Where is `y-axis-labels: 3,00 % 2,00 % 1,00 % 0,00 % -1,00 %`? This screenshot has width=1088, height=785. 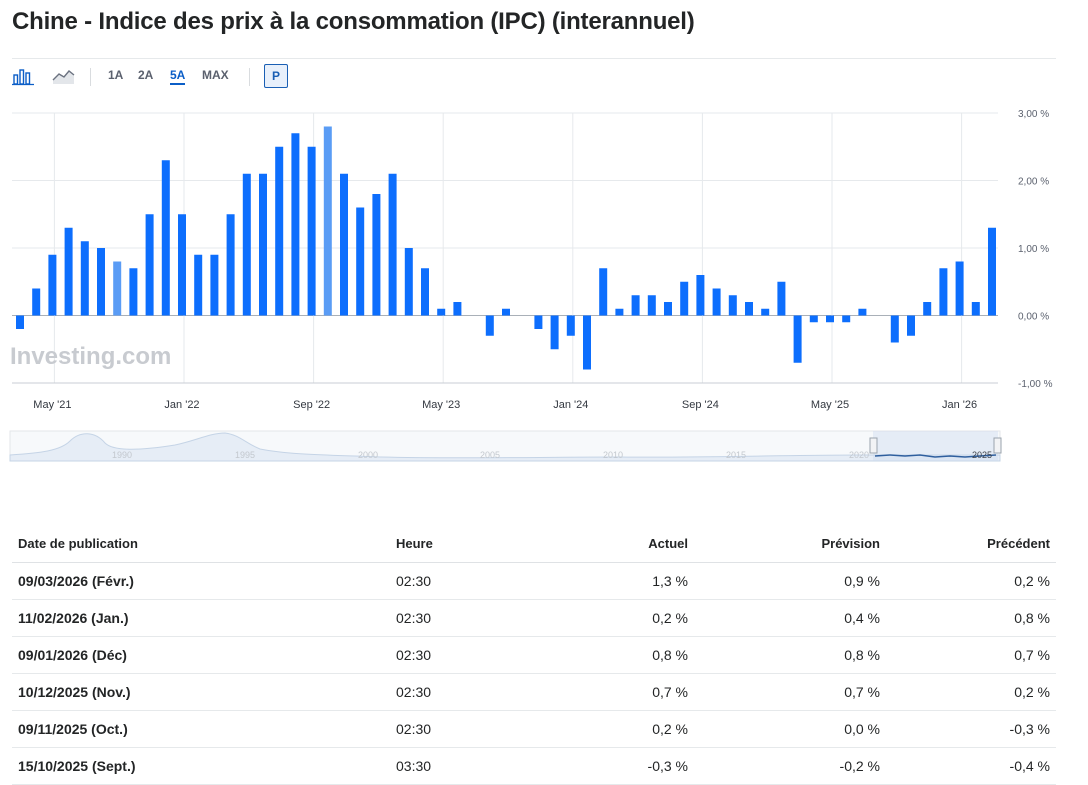 y-axis-labels: 3,00 % 2,00 % 1,00 % 0,00 % -1,00 % is located at coordinates (1035, 249).